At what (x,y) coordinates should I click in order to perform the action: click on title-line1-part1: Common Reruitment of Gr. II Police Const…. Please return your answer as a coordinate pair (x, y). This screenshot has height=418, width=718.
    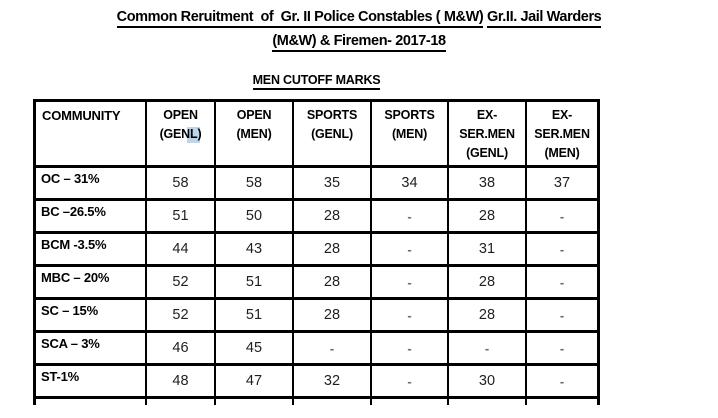
    Looking at the image, I should click on (300, 18).